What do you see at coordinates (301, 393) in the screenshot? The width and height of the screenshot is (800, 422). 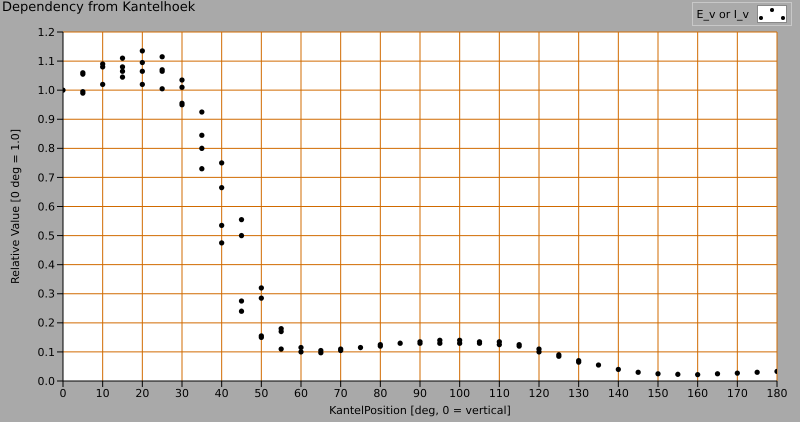 I see `x-tick-label: 60` at bounding box center [301, 393].